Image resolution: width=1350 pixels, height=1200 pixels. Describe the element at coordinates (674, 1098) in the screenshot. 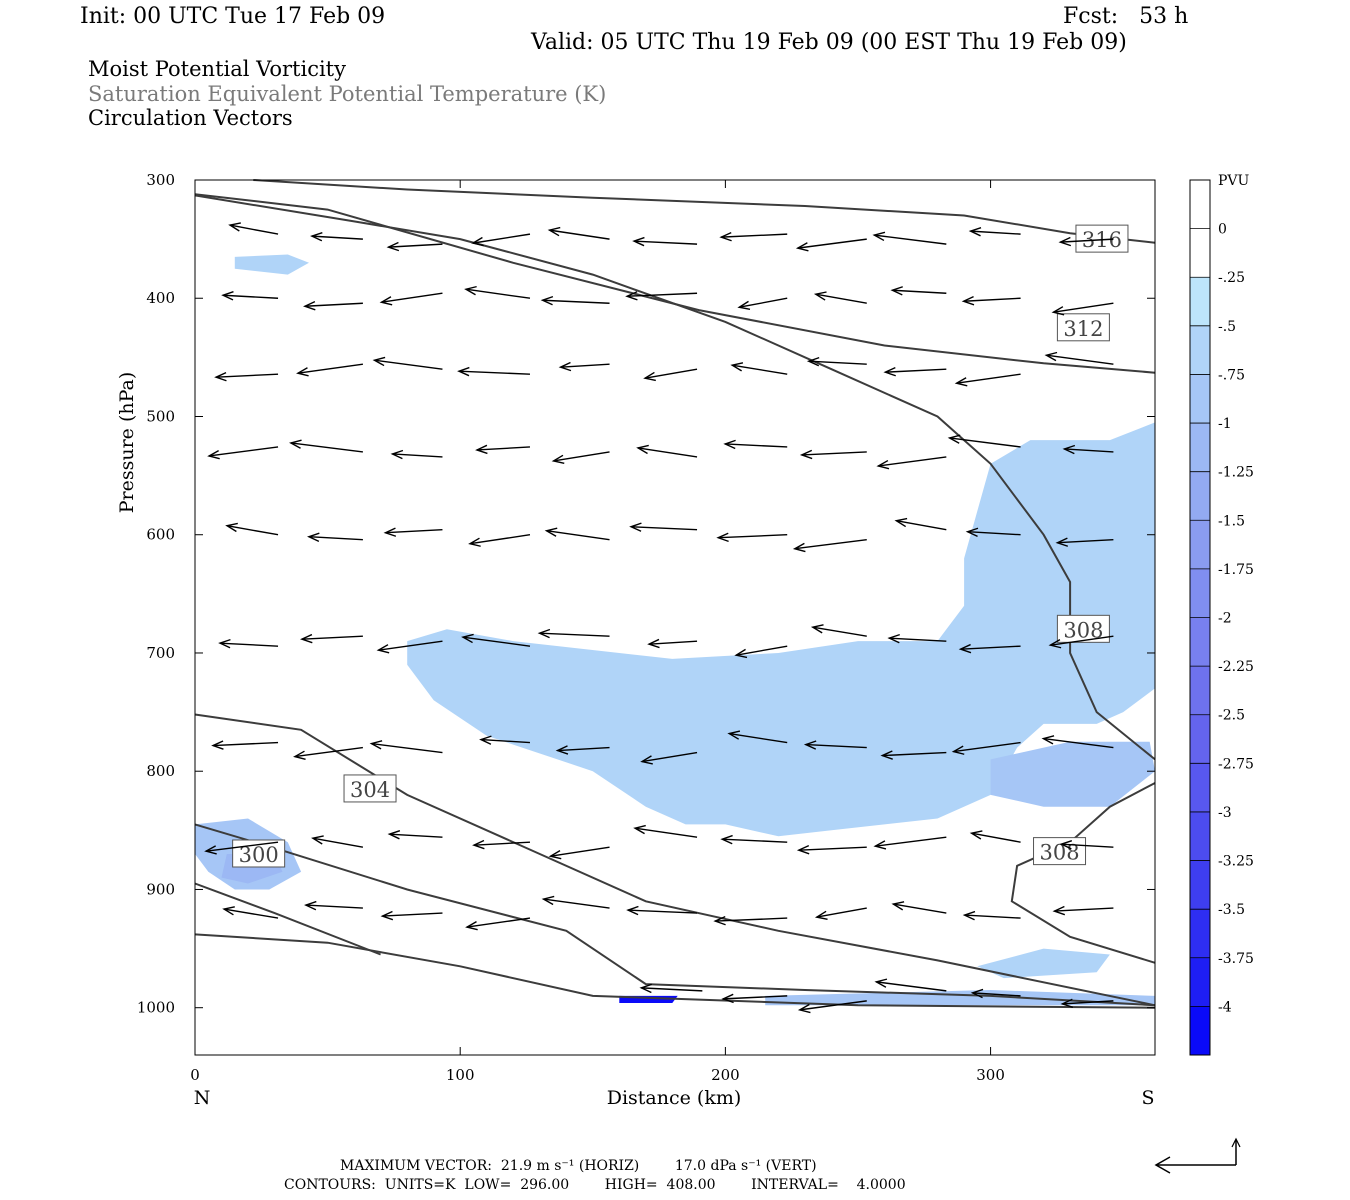

I see `x-axis-label: Distance (km)` at that location.